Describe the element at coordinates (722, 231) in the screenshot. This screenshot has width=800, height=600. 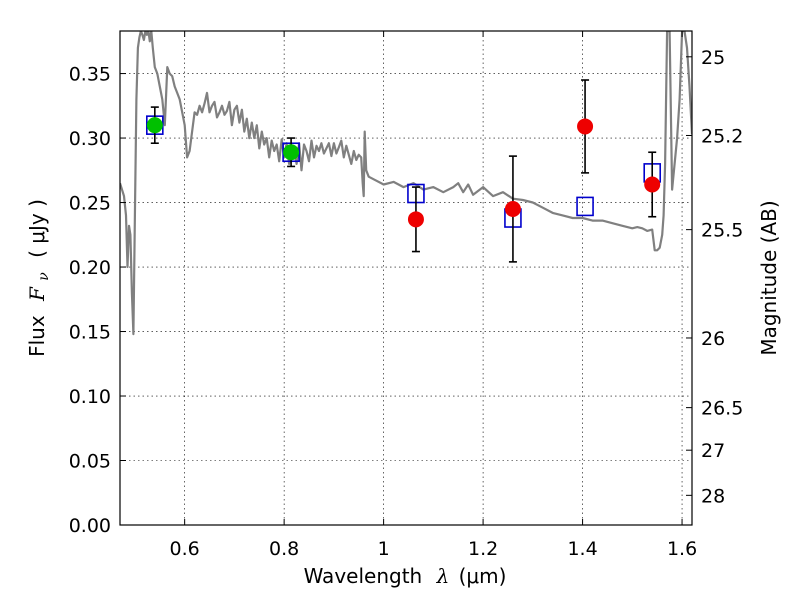
I see `y2-tick-label: 25.5` at that location.